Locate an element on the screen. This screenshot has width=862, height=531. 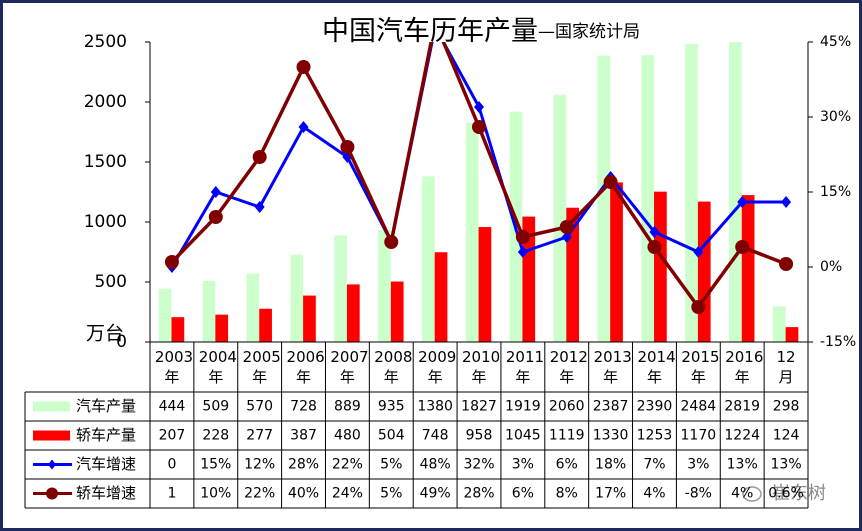
legend-marker is located at coordinates (52, 493).